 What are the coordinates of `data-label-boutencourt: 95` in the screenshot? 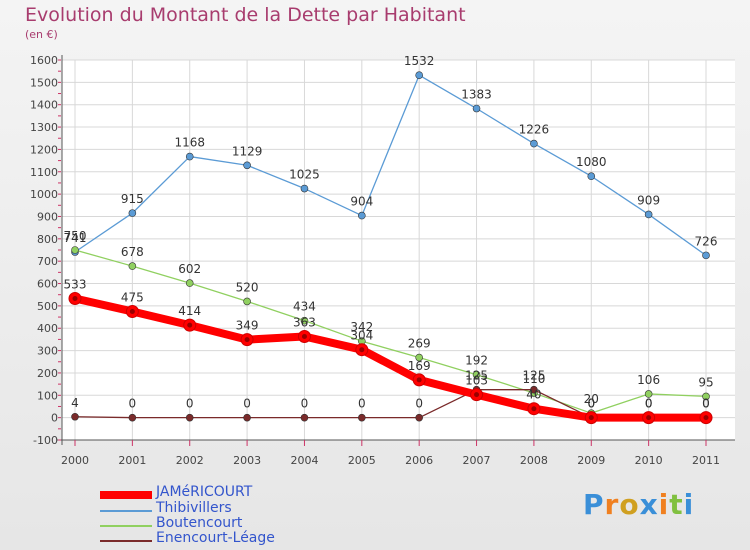 It's located at (705, 382).